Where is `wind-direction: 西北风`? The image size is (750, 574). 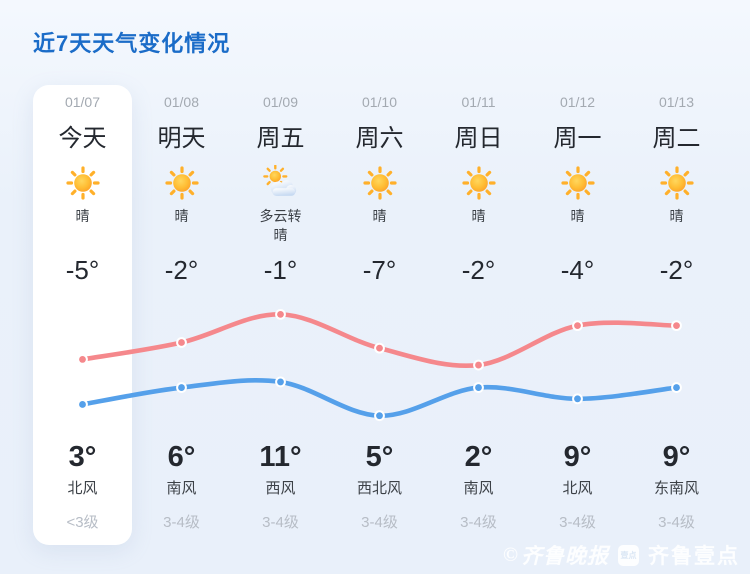
wind-direction: 西北风 is located at coordinates (379, 488).